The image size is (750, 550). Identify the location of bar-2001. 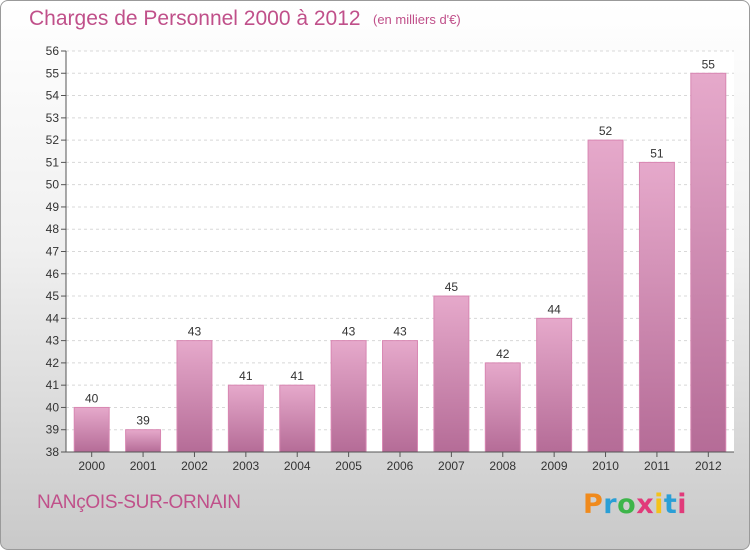
(143, 441).